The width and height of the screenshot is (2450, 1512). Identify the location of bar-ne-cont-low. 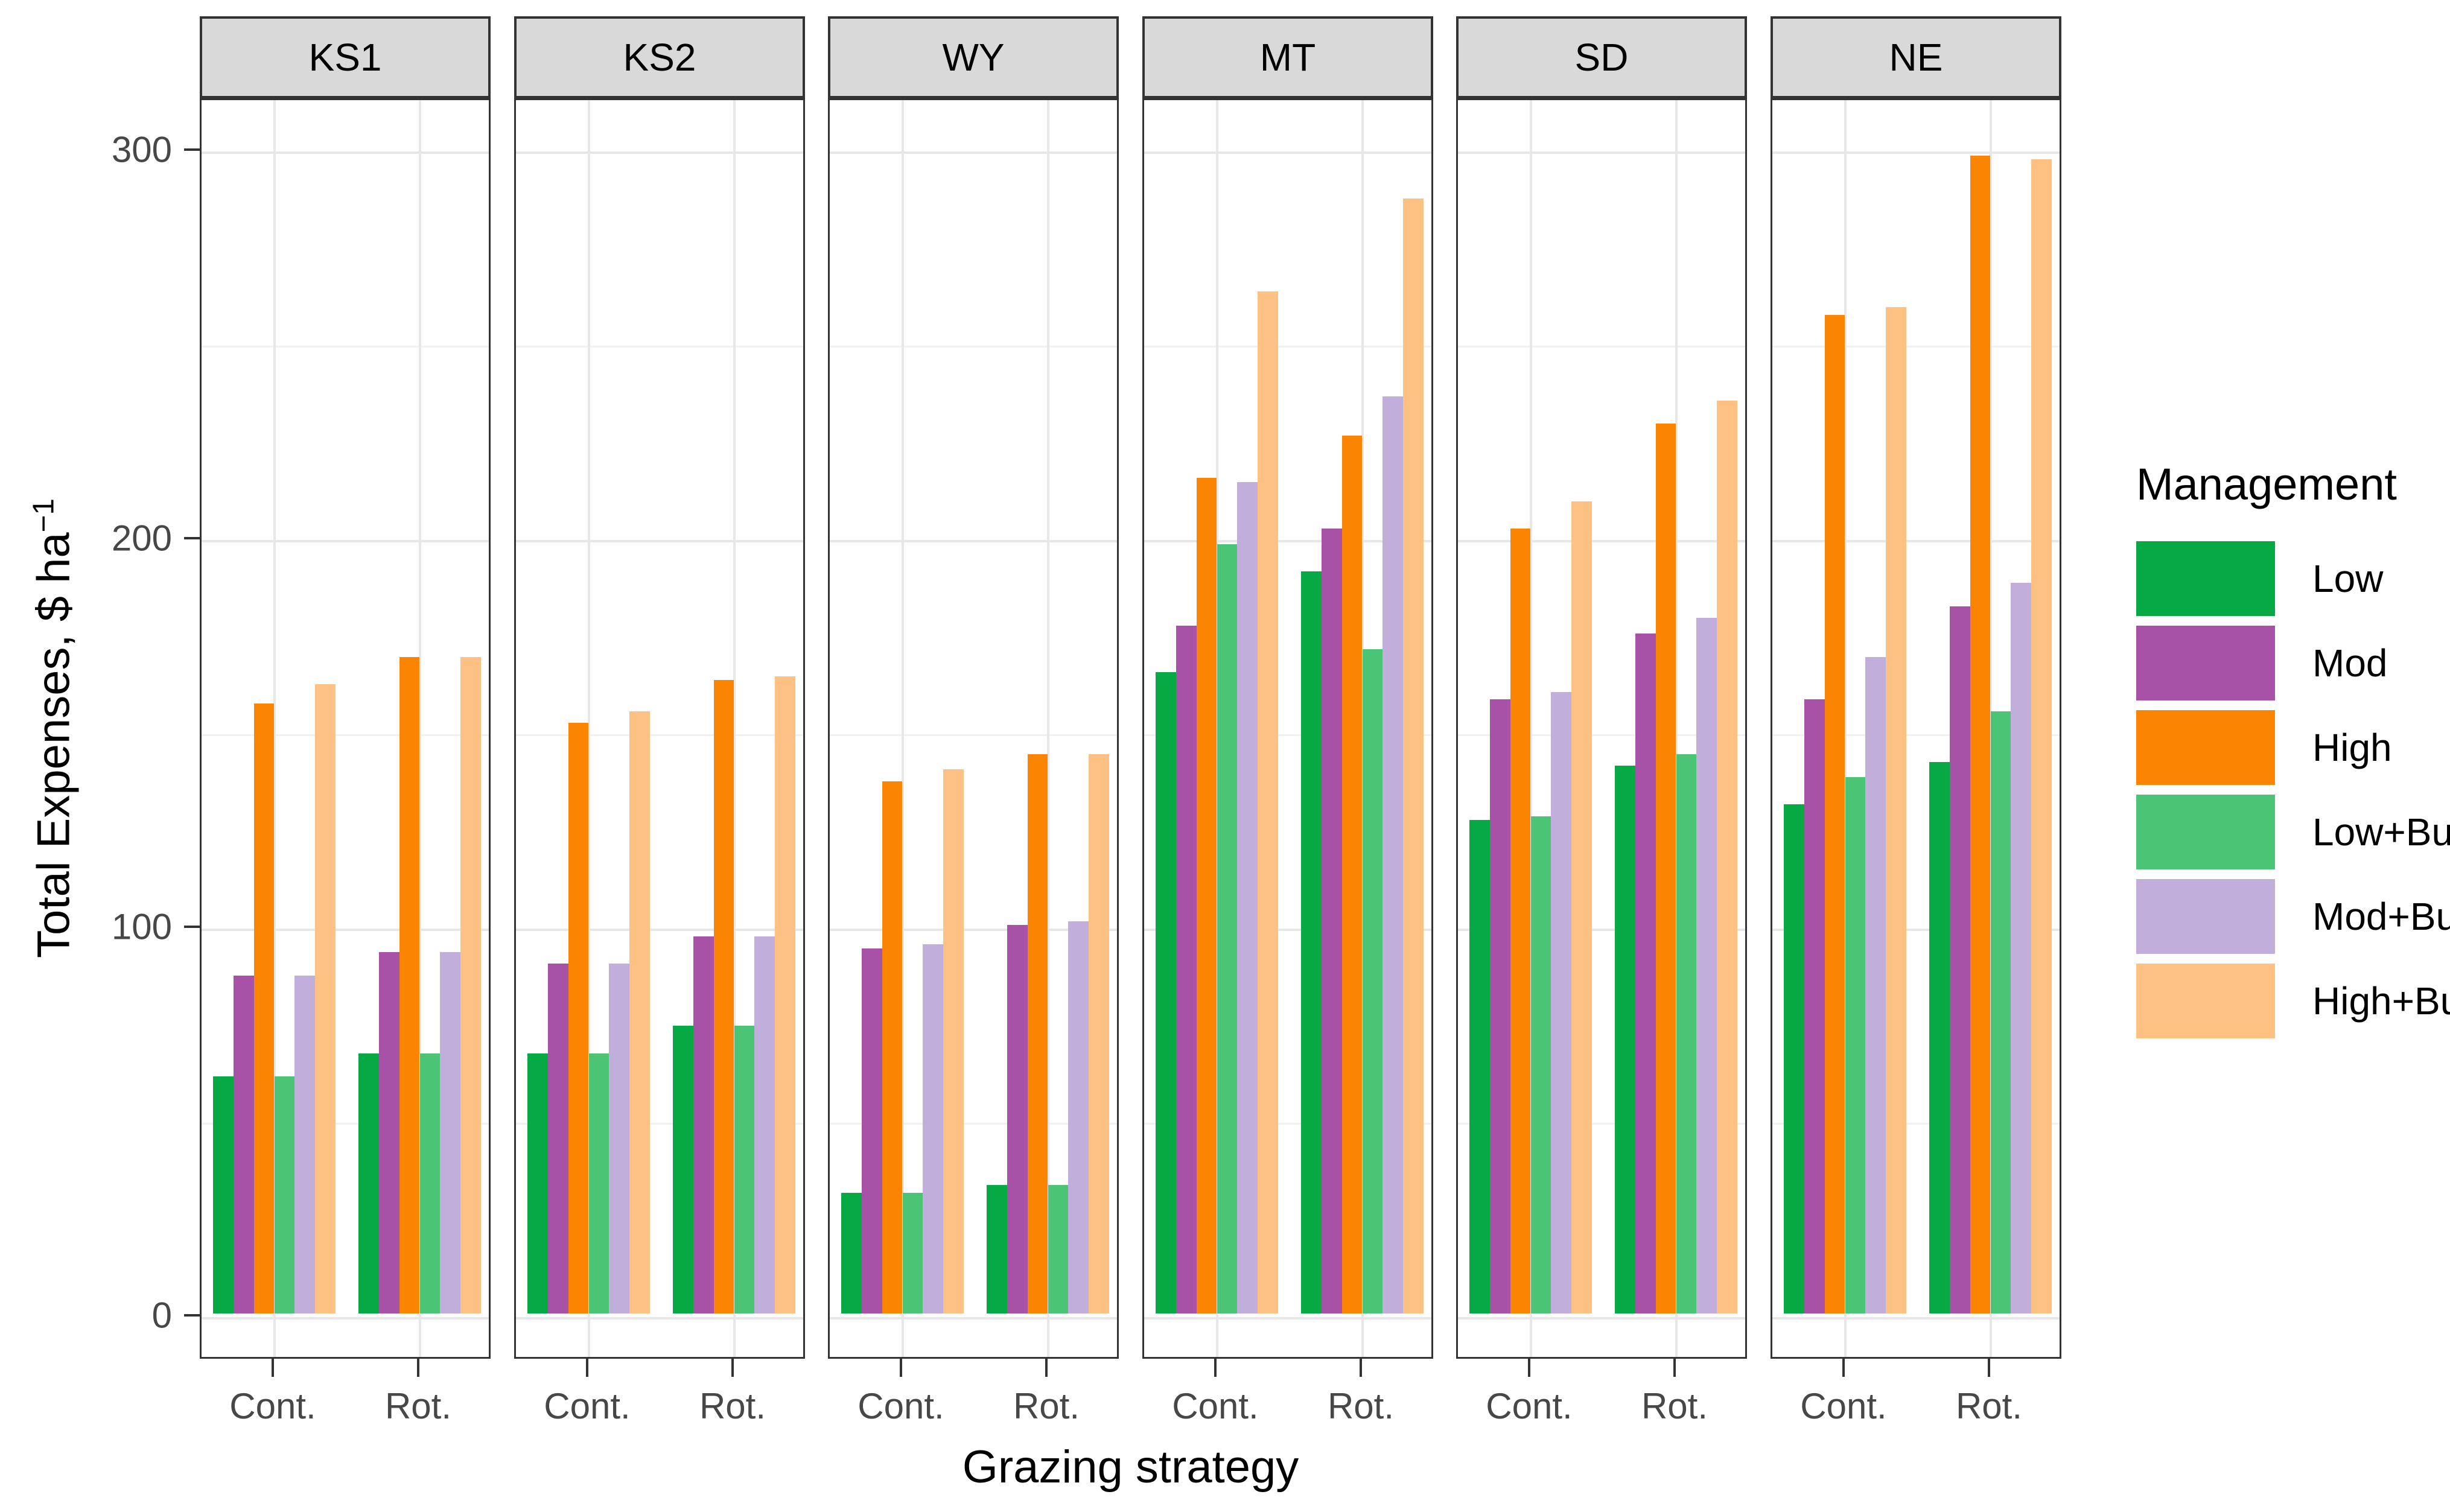
(1794, 1059).